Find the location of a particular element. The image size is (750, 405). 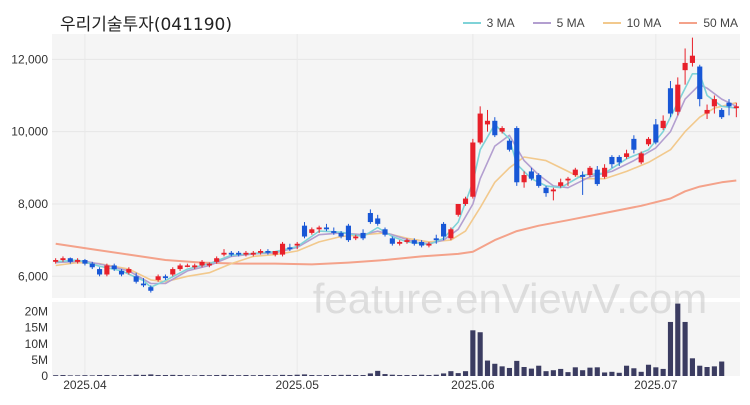

legend-item: 3 MA is located at coordinates (488, 23).